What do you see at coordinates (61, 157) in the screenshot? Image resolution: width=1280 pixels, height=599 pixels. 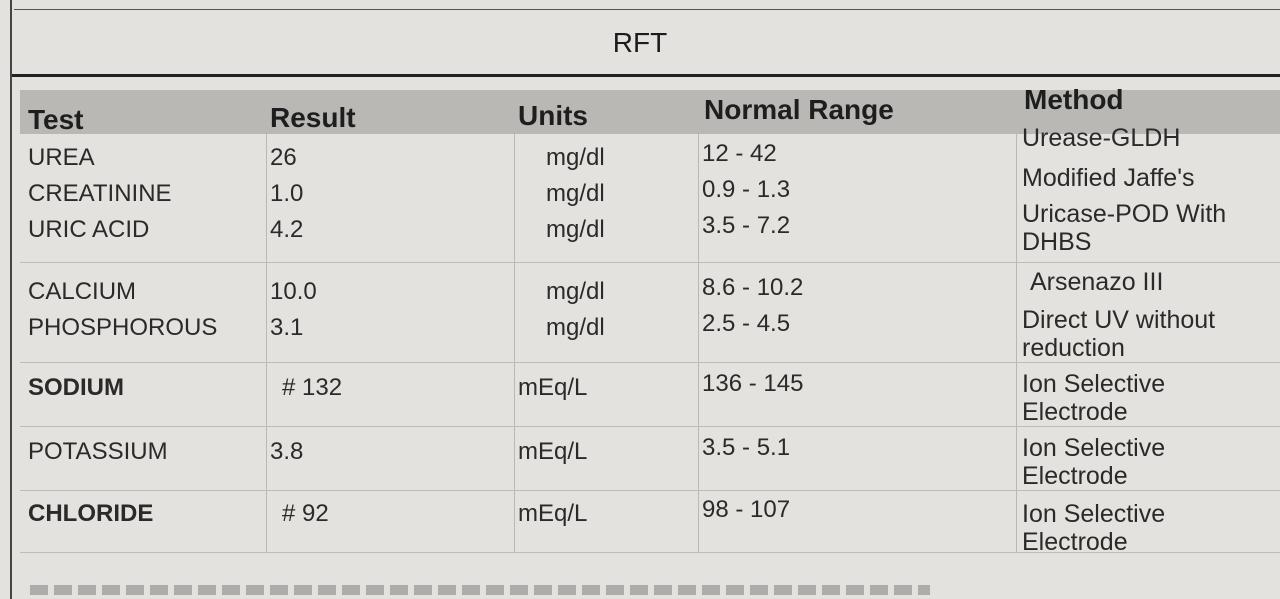 I see `test-name-cell: UREA` at bounding box center [61, 157].